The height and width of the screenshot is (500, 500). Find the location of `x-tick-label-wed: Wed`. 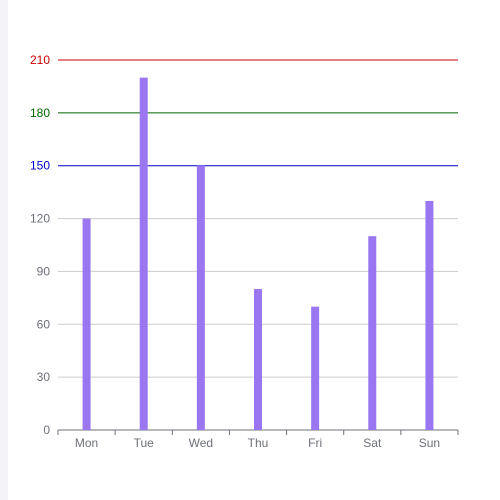

x-tick-label-wed: Wed is located at coordinates (201, 443).